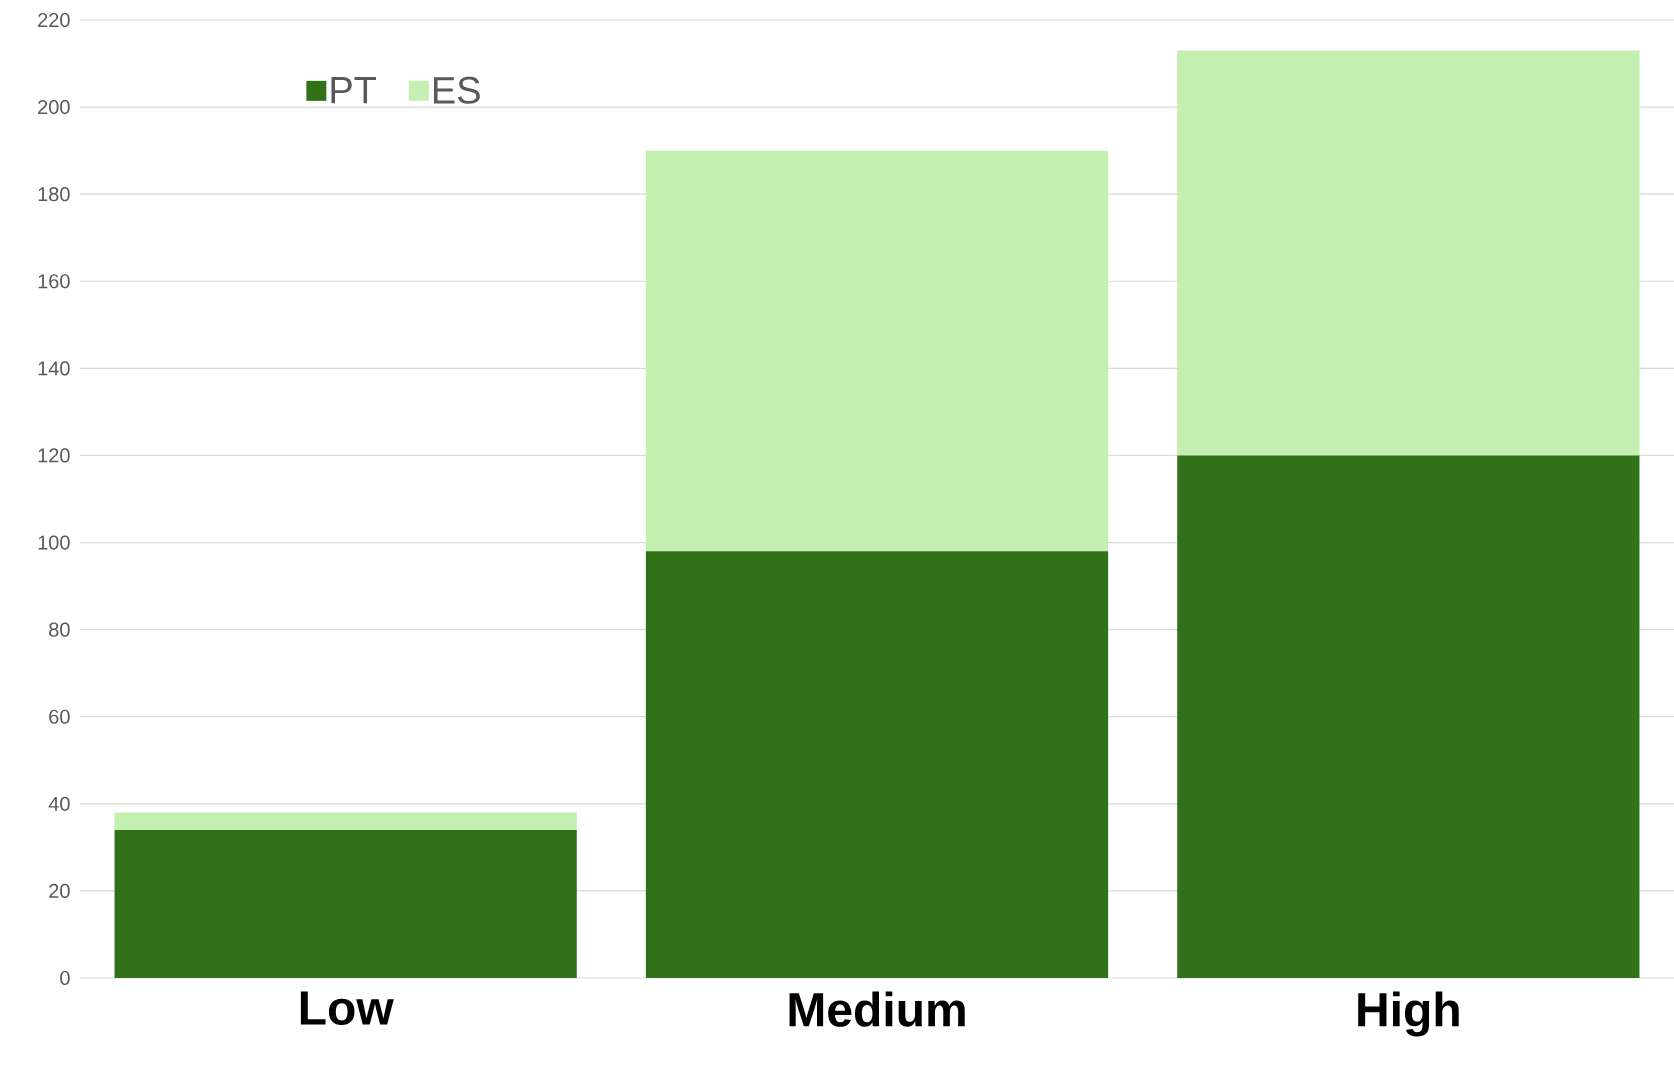 This screenshot has width=1674, height=1085. Describe the element at coordinates (354, 90) in the screenshot. I see `legend-label: PT` at that location.